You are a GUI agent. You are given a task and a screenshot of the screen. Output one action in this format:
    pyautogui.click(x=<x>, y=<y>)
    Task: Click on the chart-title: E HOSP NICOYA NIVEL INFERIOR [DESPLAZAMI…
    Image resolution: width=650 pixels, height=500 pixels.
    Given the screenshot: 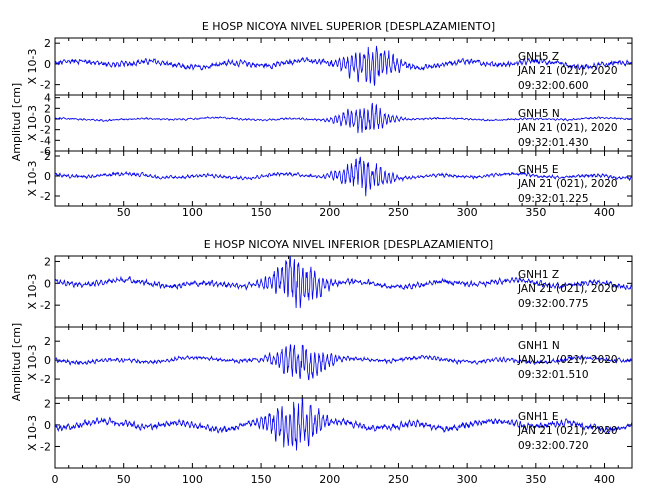 What is the action you would take?
    pyautogui.click(x=348, y=244)
    